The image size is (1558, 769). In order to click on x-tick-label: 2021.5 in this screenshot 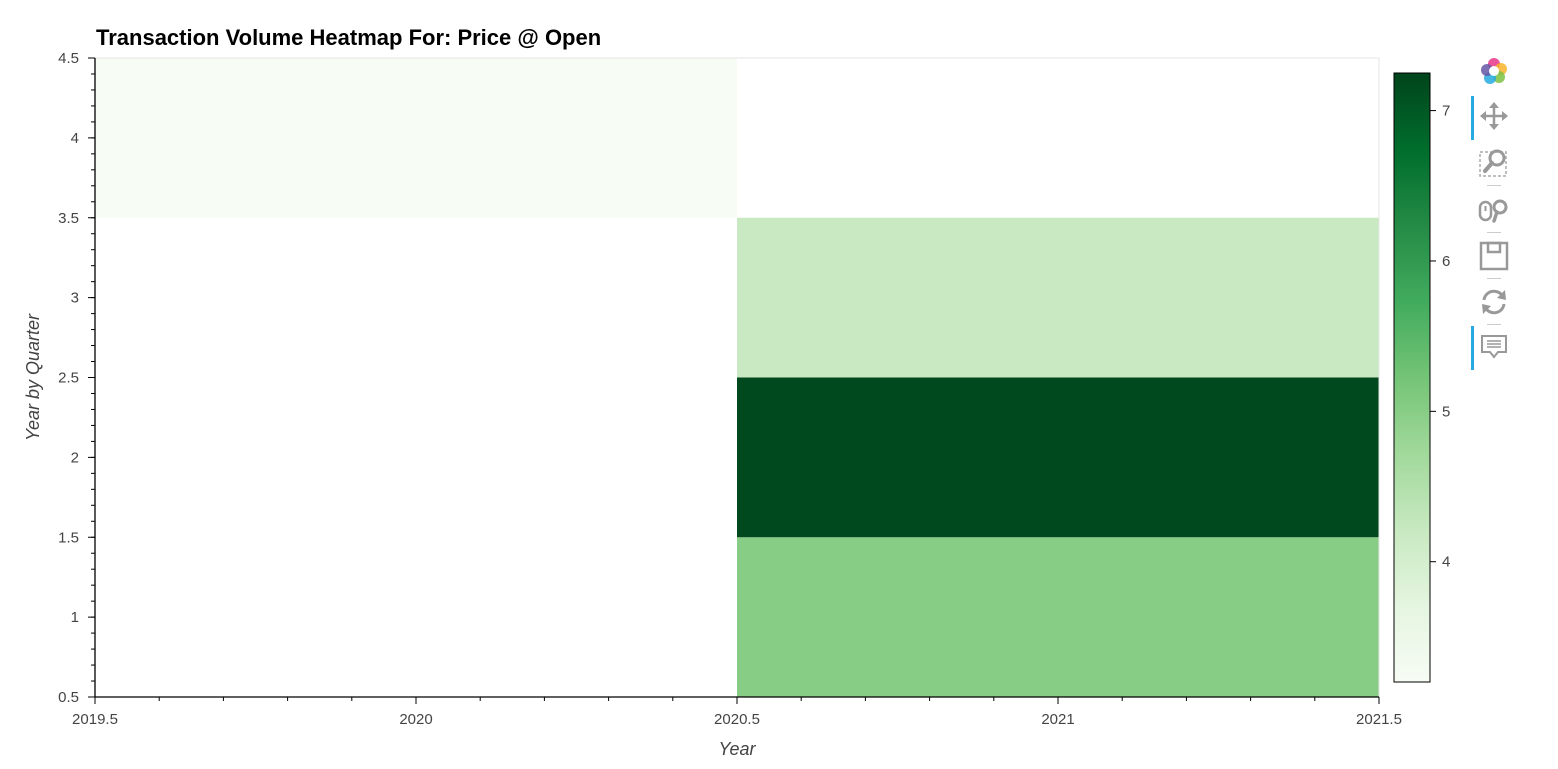, I will do `click(1379, 719)`.